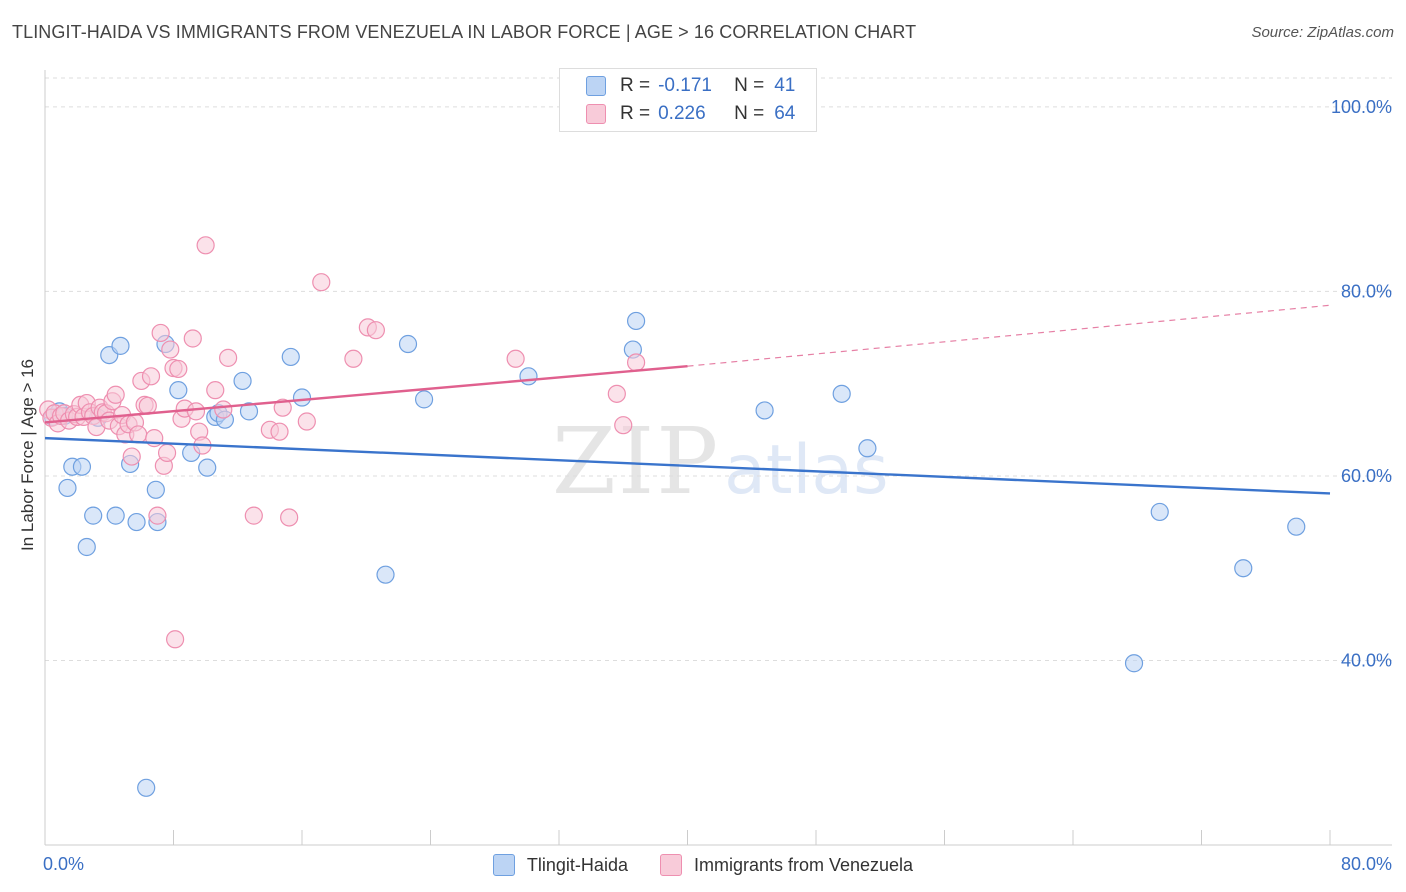 The image size is (1406, 892). I want to click on legend-label-tlingit: Tlingit-Haida, so click(577, 864).